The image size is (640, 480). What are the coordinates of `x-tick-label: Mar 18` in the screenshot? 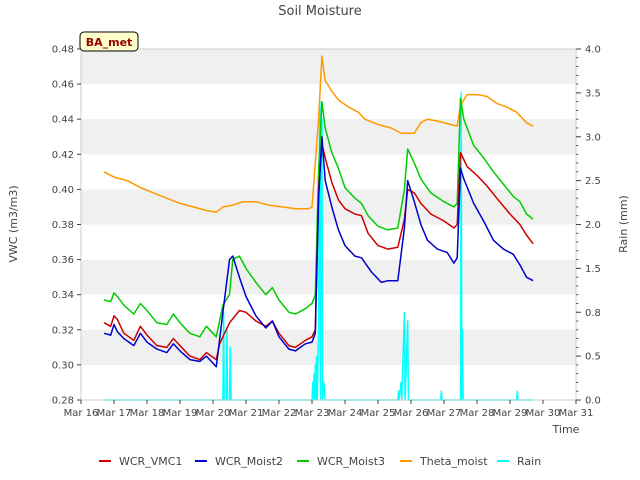 It's located at (147, 413).